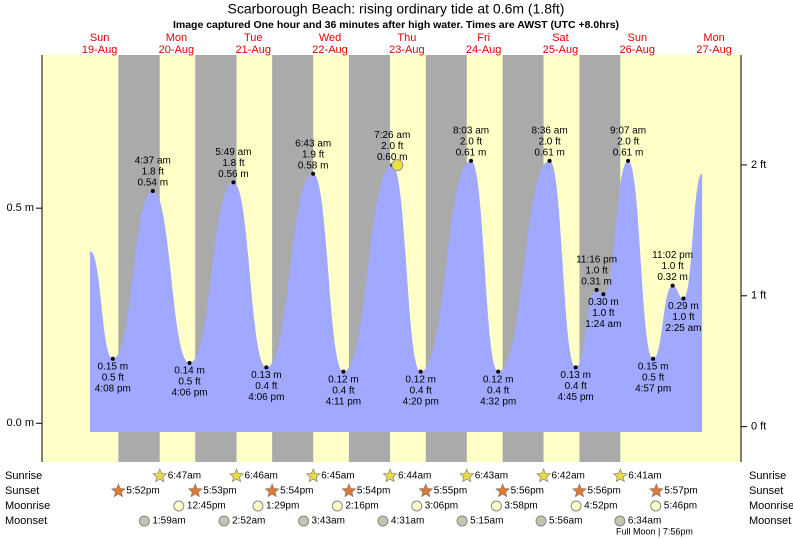  What do you see at coordinates (527, 491) in the screenshot?
I see `event-time: 5:56pm` at bounding box center [527, 491].